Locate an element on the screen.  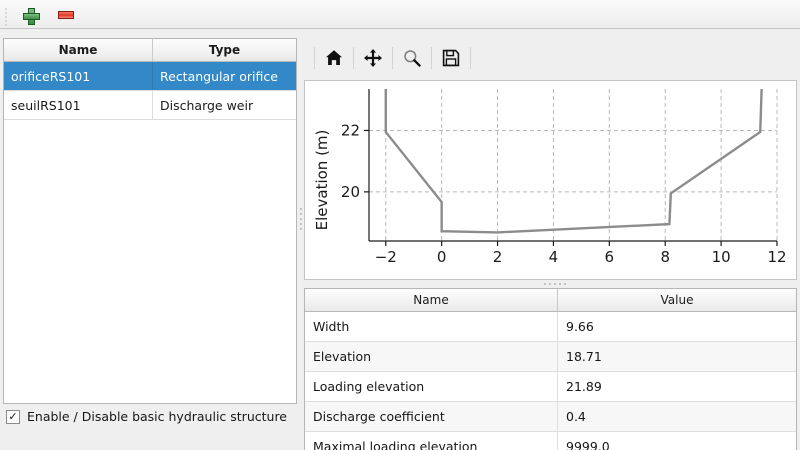
move-icon is located at coordinates (373, 58).